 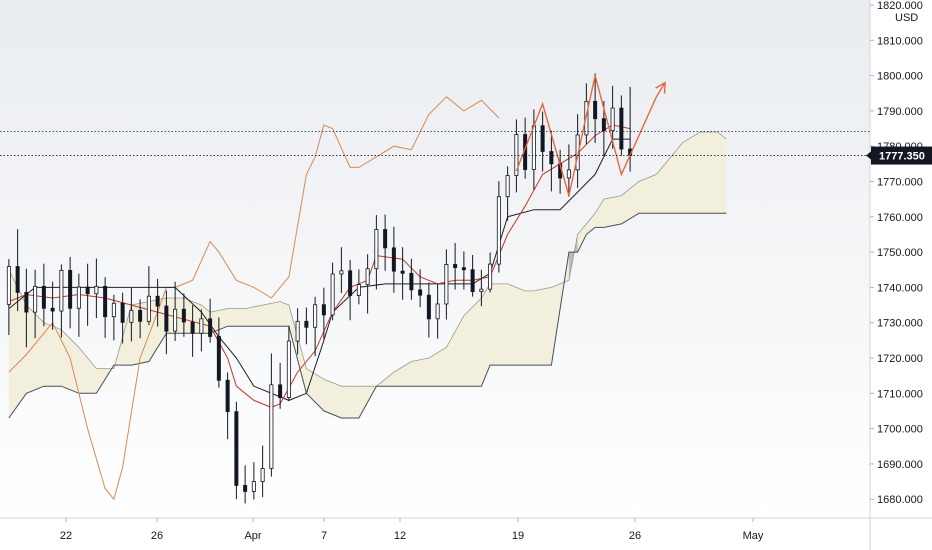 What do you see at coordinates (900, 324) in the screenshot?
I see `y-tick-label: 1730.000` at bounding box center [900, 324].